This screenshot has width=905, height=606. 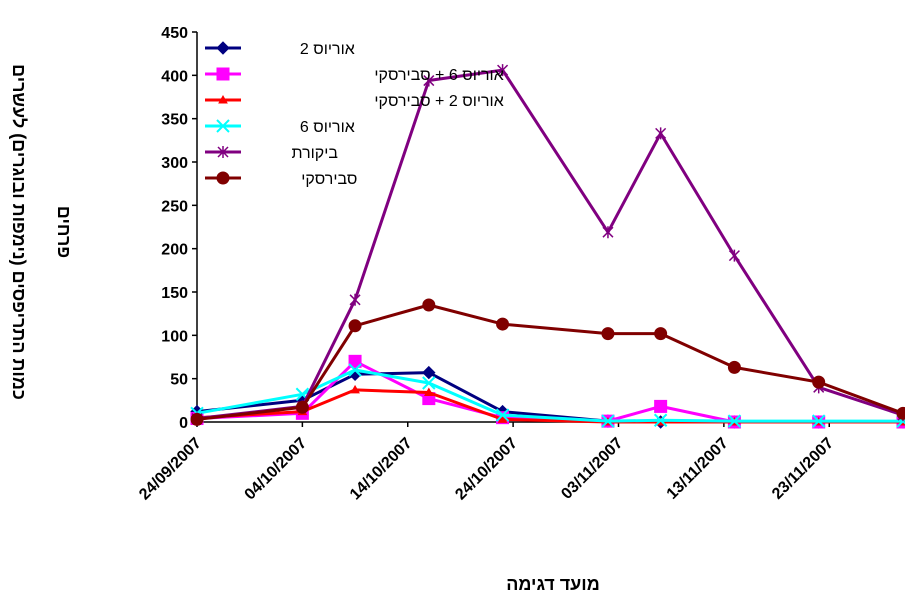 I want to click on x-axis-title: מועד דגימה, so click(x=553, y=584).